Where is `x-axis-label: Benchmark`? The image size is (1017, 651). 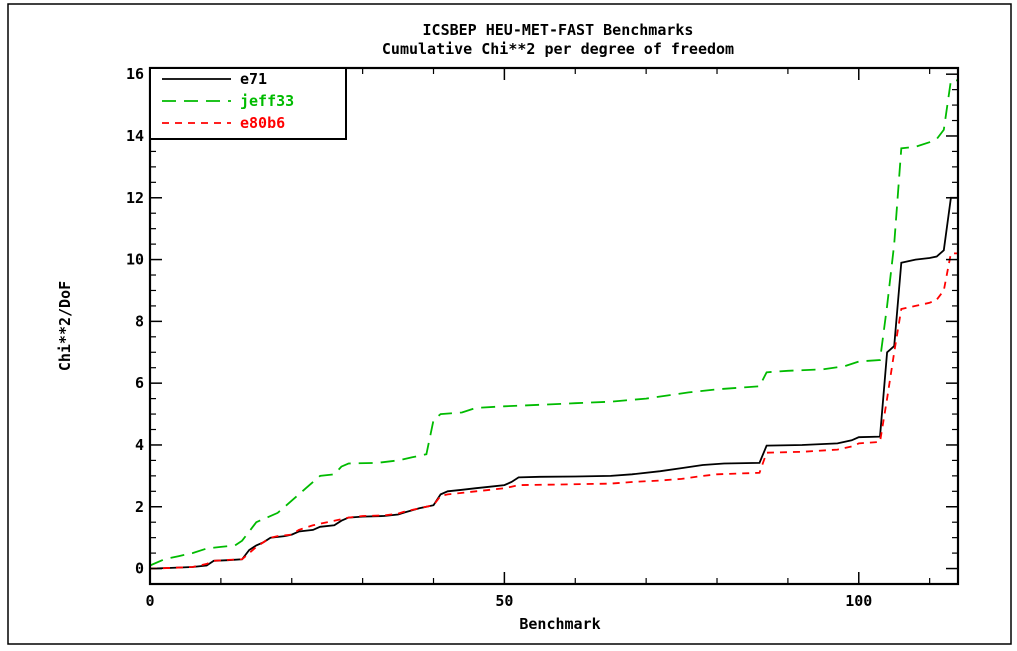
x-axis-label: Benchmark is located at coordinates (559, 624).